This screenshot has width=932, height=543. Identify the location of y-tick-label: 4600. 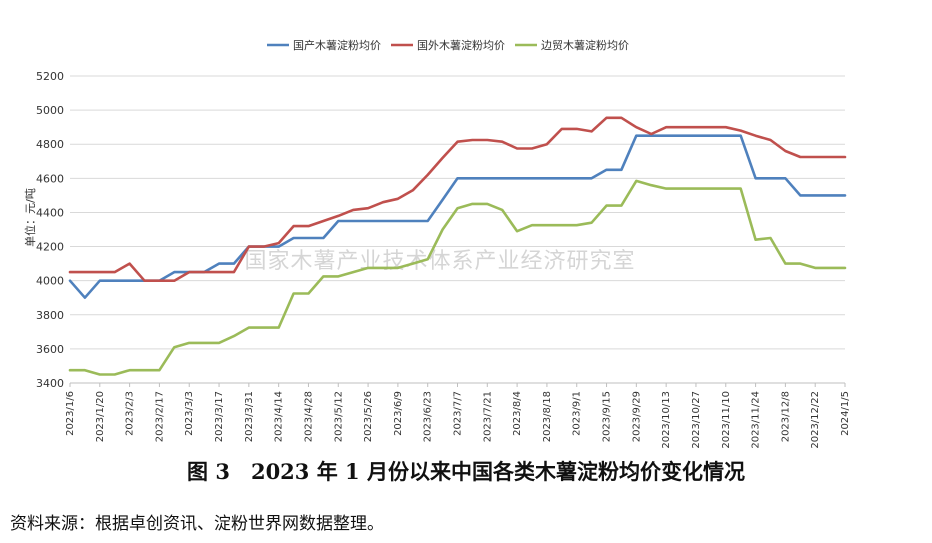
(50, 178).